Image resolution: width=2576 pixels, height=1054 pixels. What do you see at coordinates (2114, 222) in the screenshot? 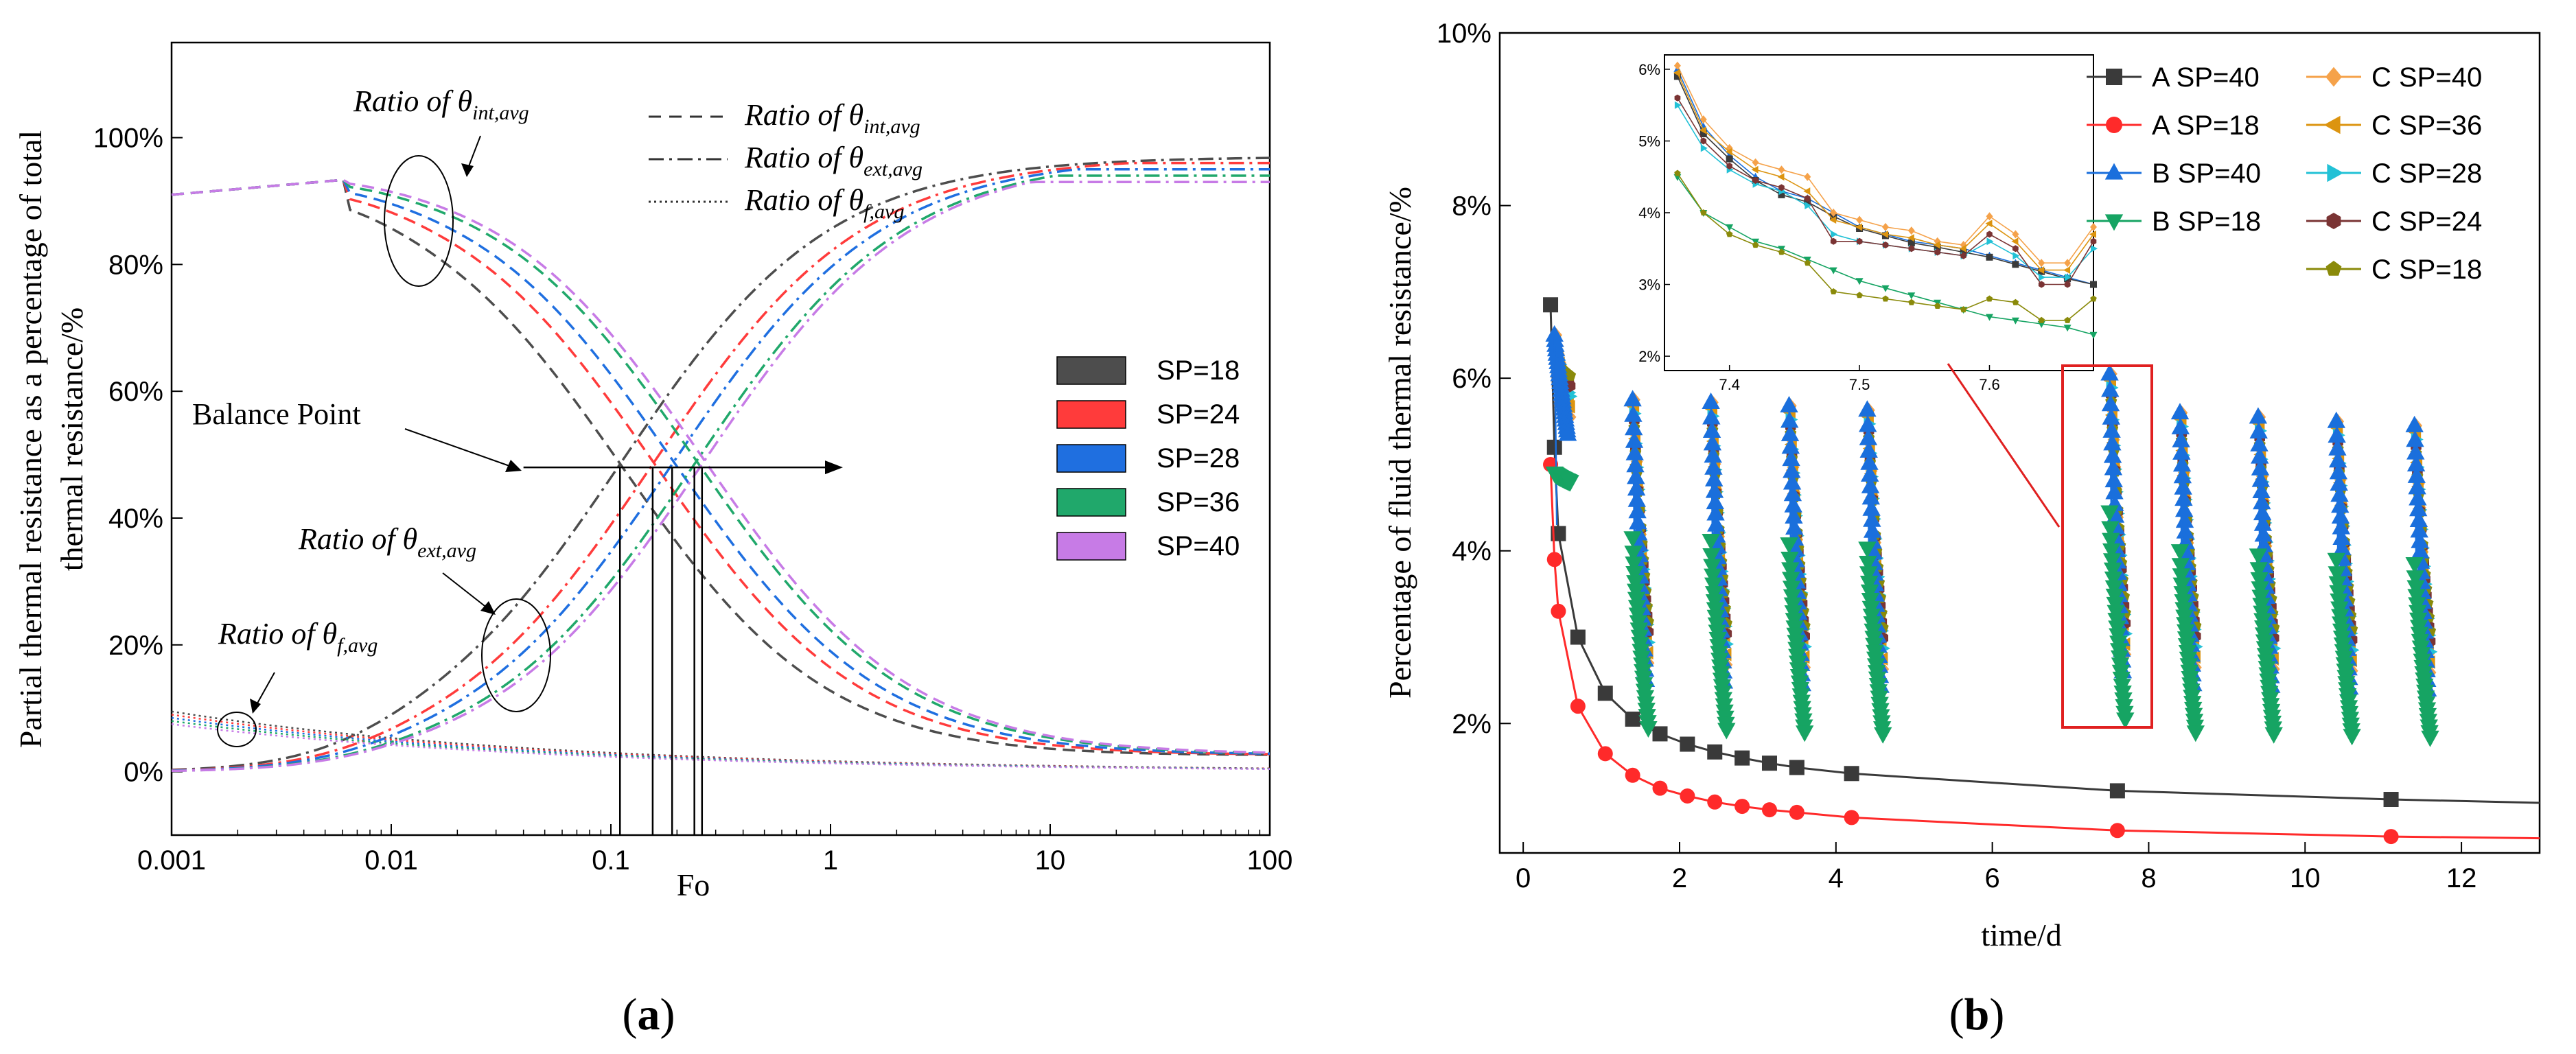
I see `legend-marker-B SP=18` at bounding box center [2114, 222].